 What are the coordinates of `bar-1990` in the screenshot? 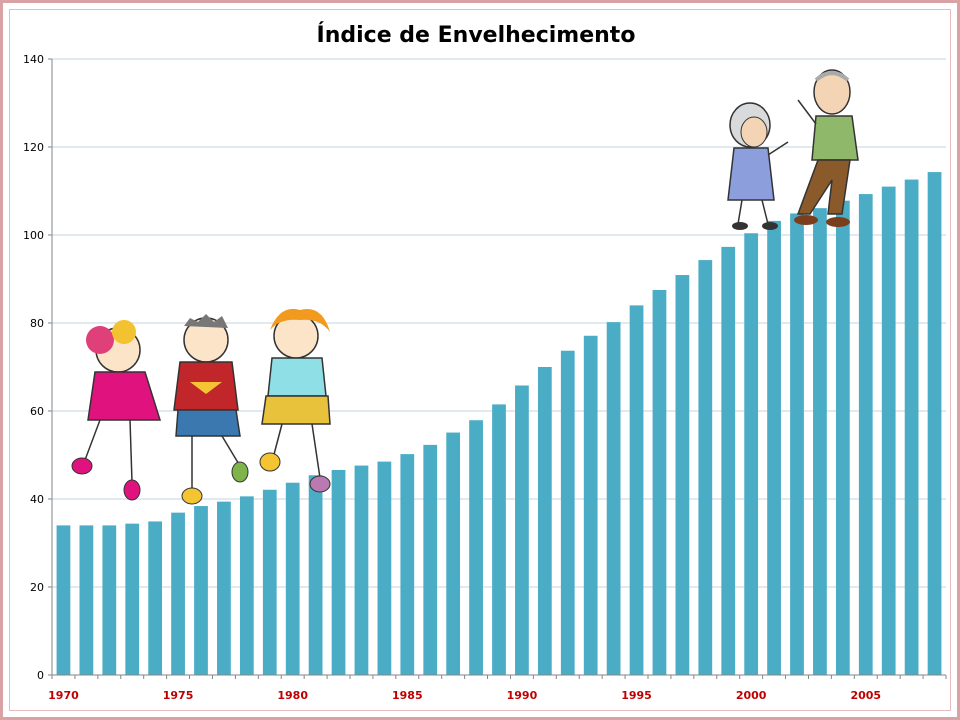 It's located at (522, 530).